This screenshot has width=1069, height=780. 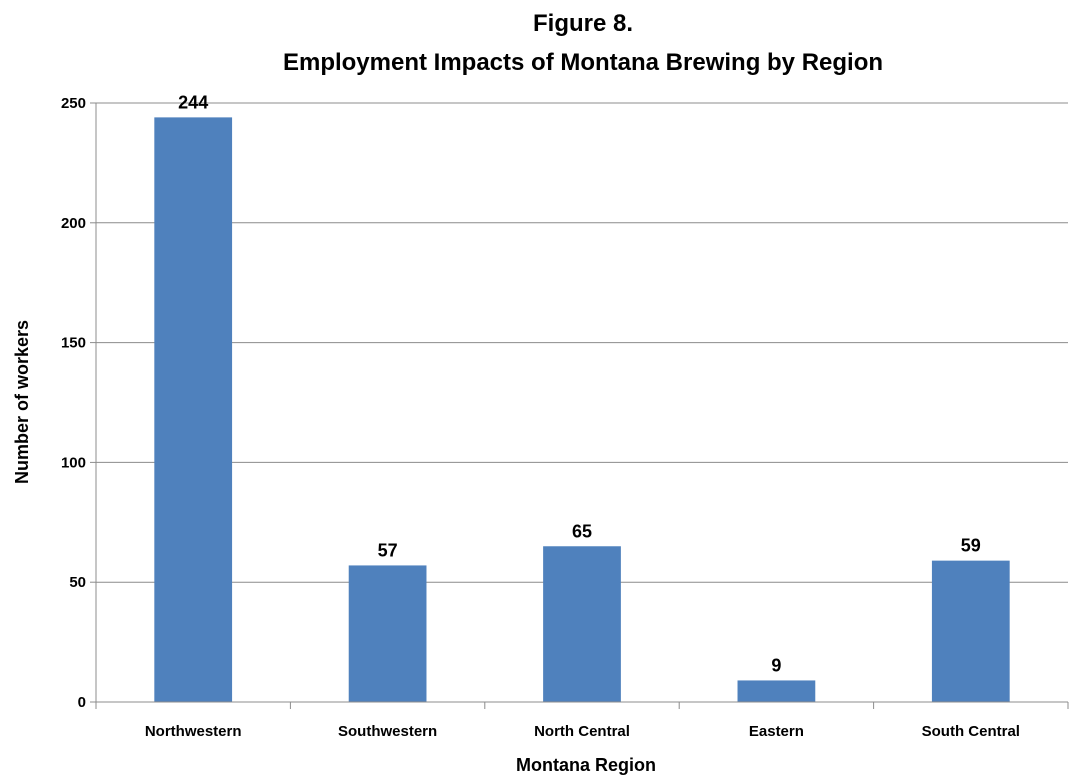 I want to click on bar-northwestern, so click(x=193, y=410).